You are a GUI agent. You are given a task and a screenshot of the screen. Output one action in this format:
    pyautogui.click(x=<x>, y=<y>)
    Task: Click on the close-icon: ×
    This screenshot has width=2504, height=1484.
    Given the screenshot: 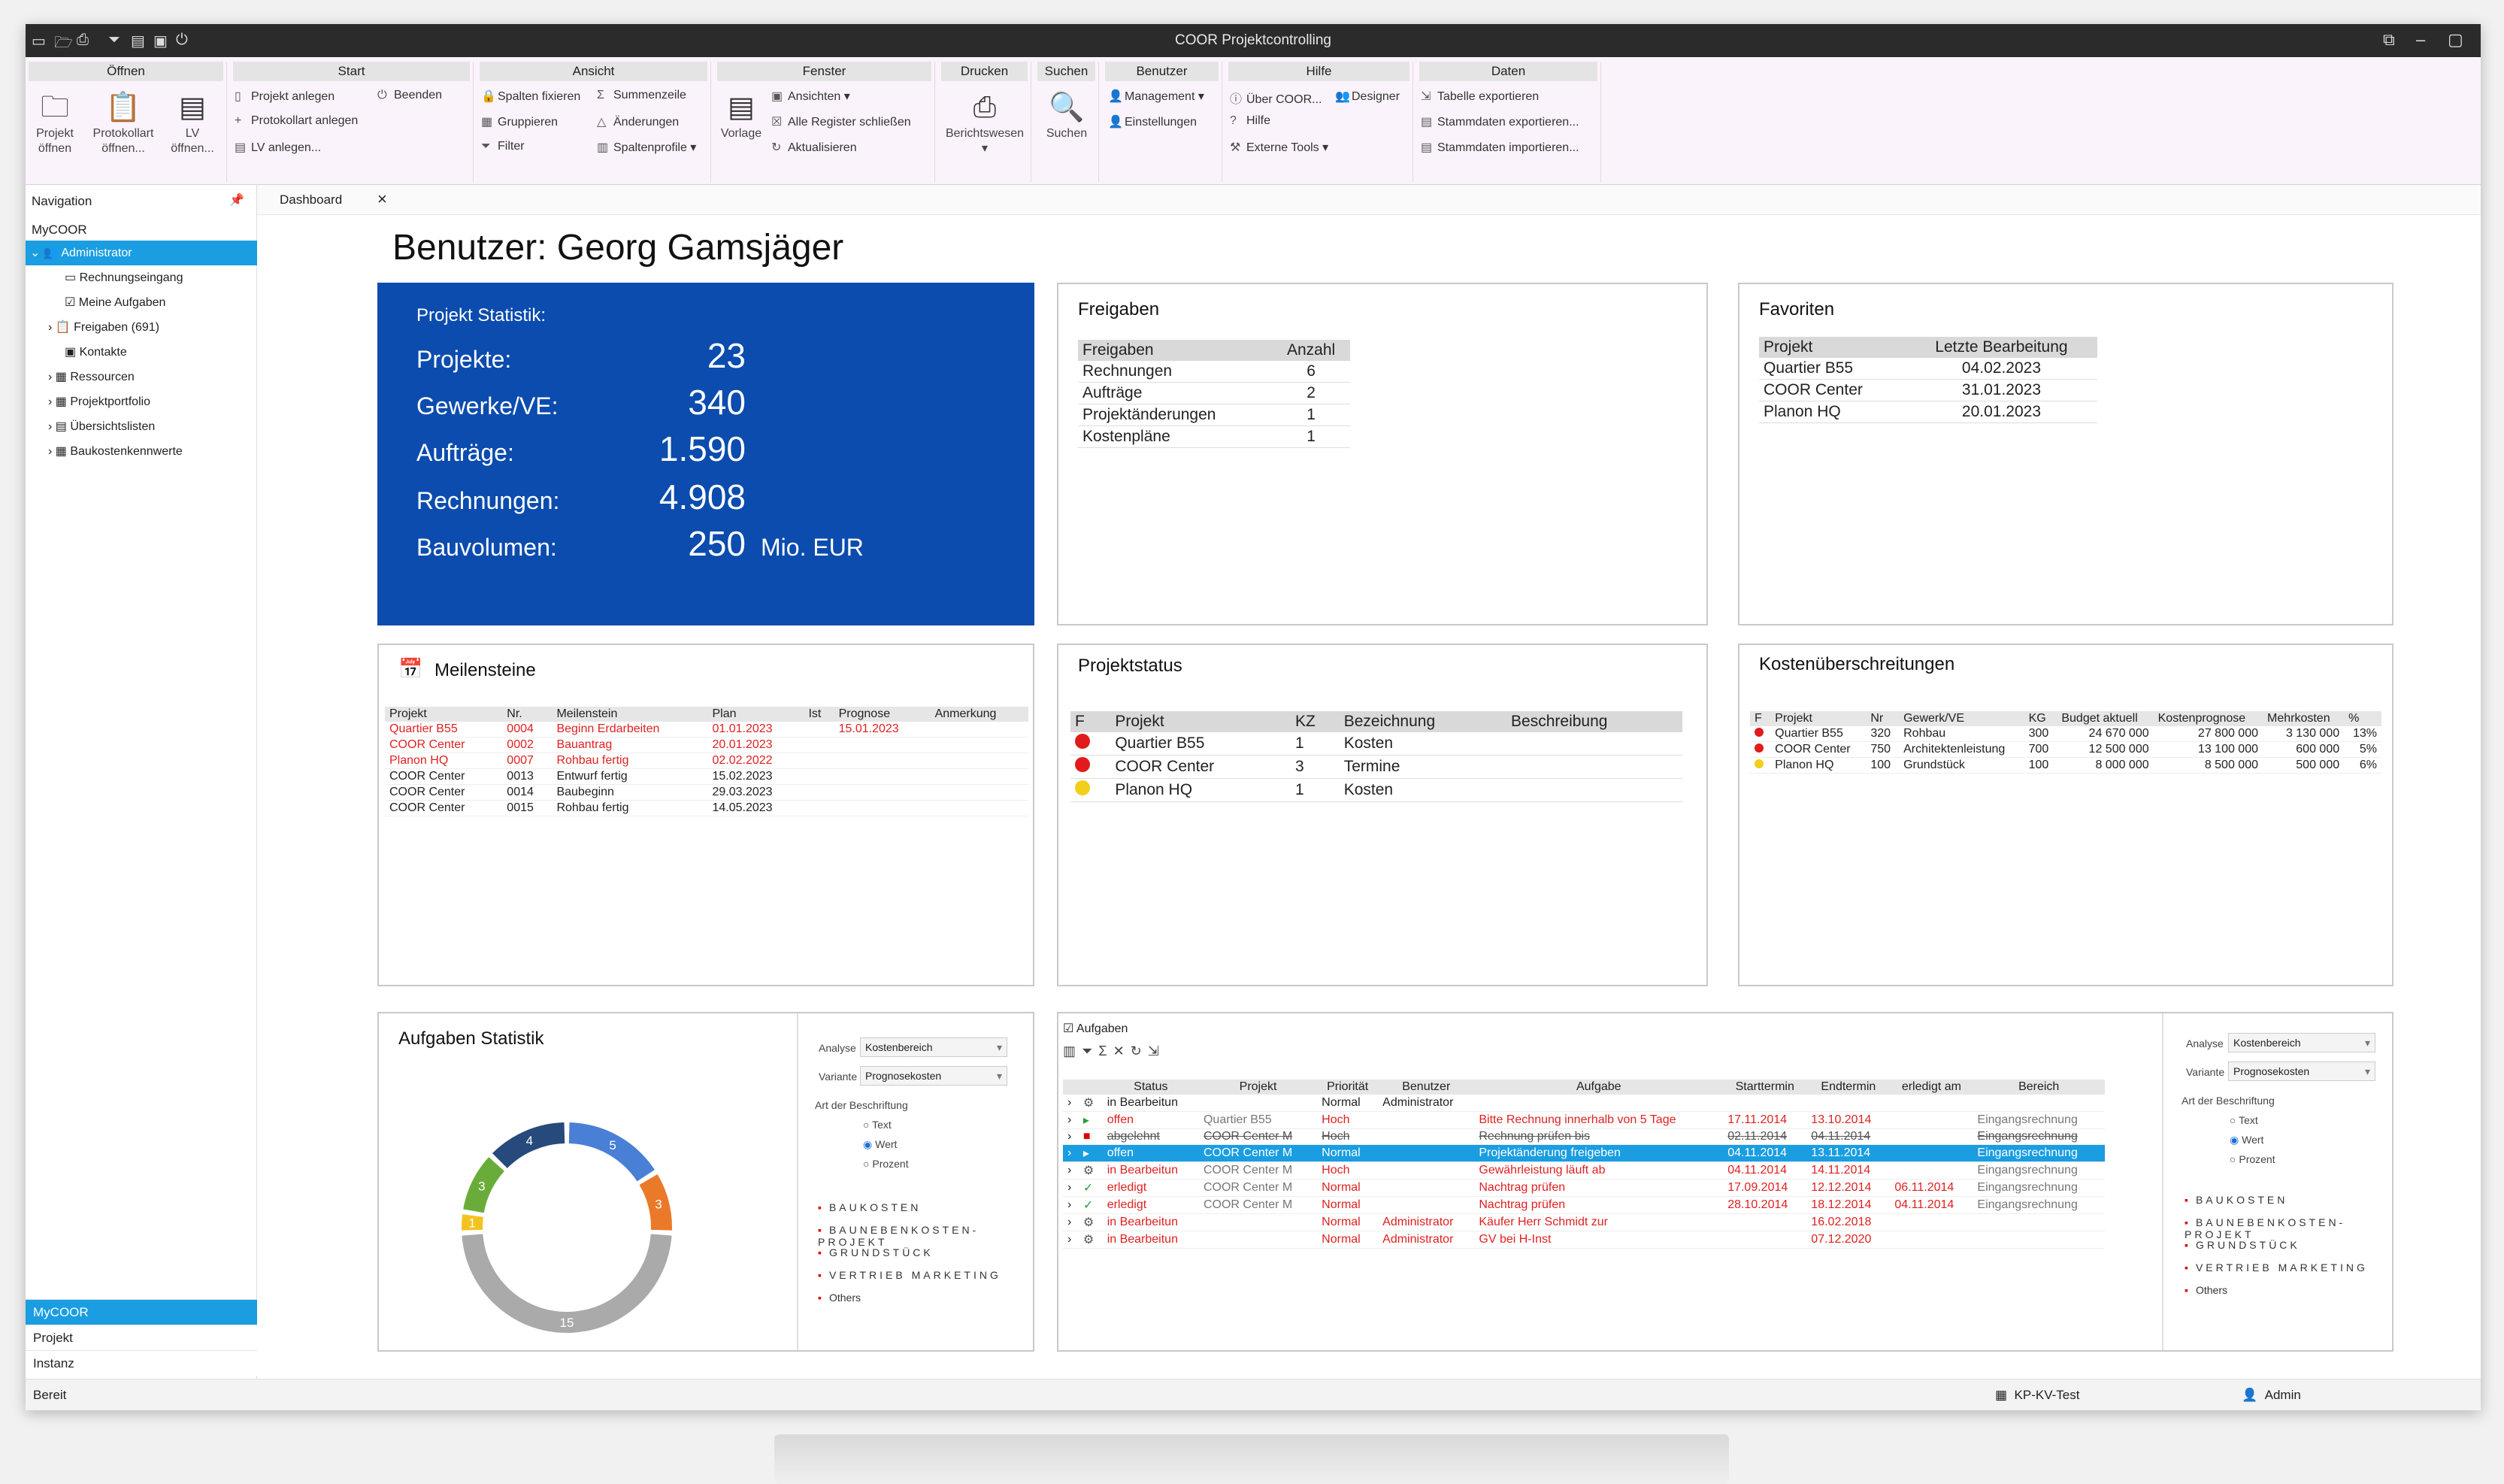 What is the action you would take?
    pyautogui.click(x=382, y=198)
    